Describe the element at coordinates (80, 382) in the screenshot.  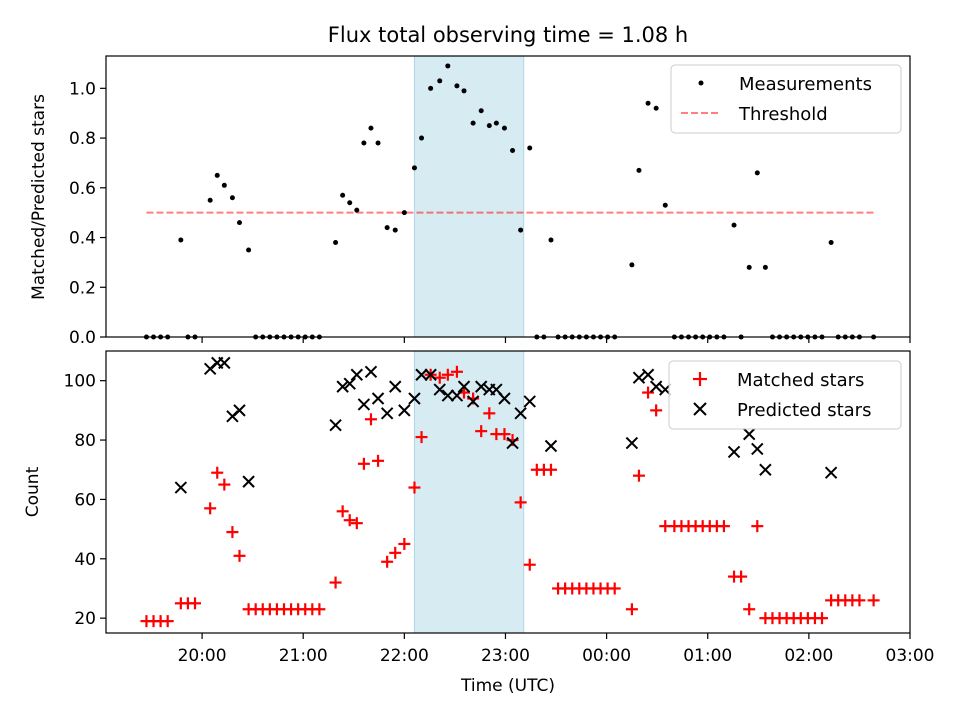
I see `bottom-y-tick-label: 100` at that location.